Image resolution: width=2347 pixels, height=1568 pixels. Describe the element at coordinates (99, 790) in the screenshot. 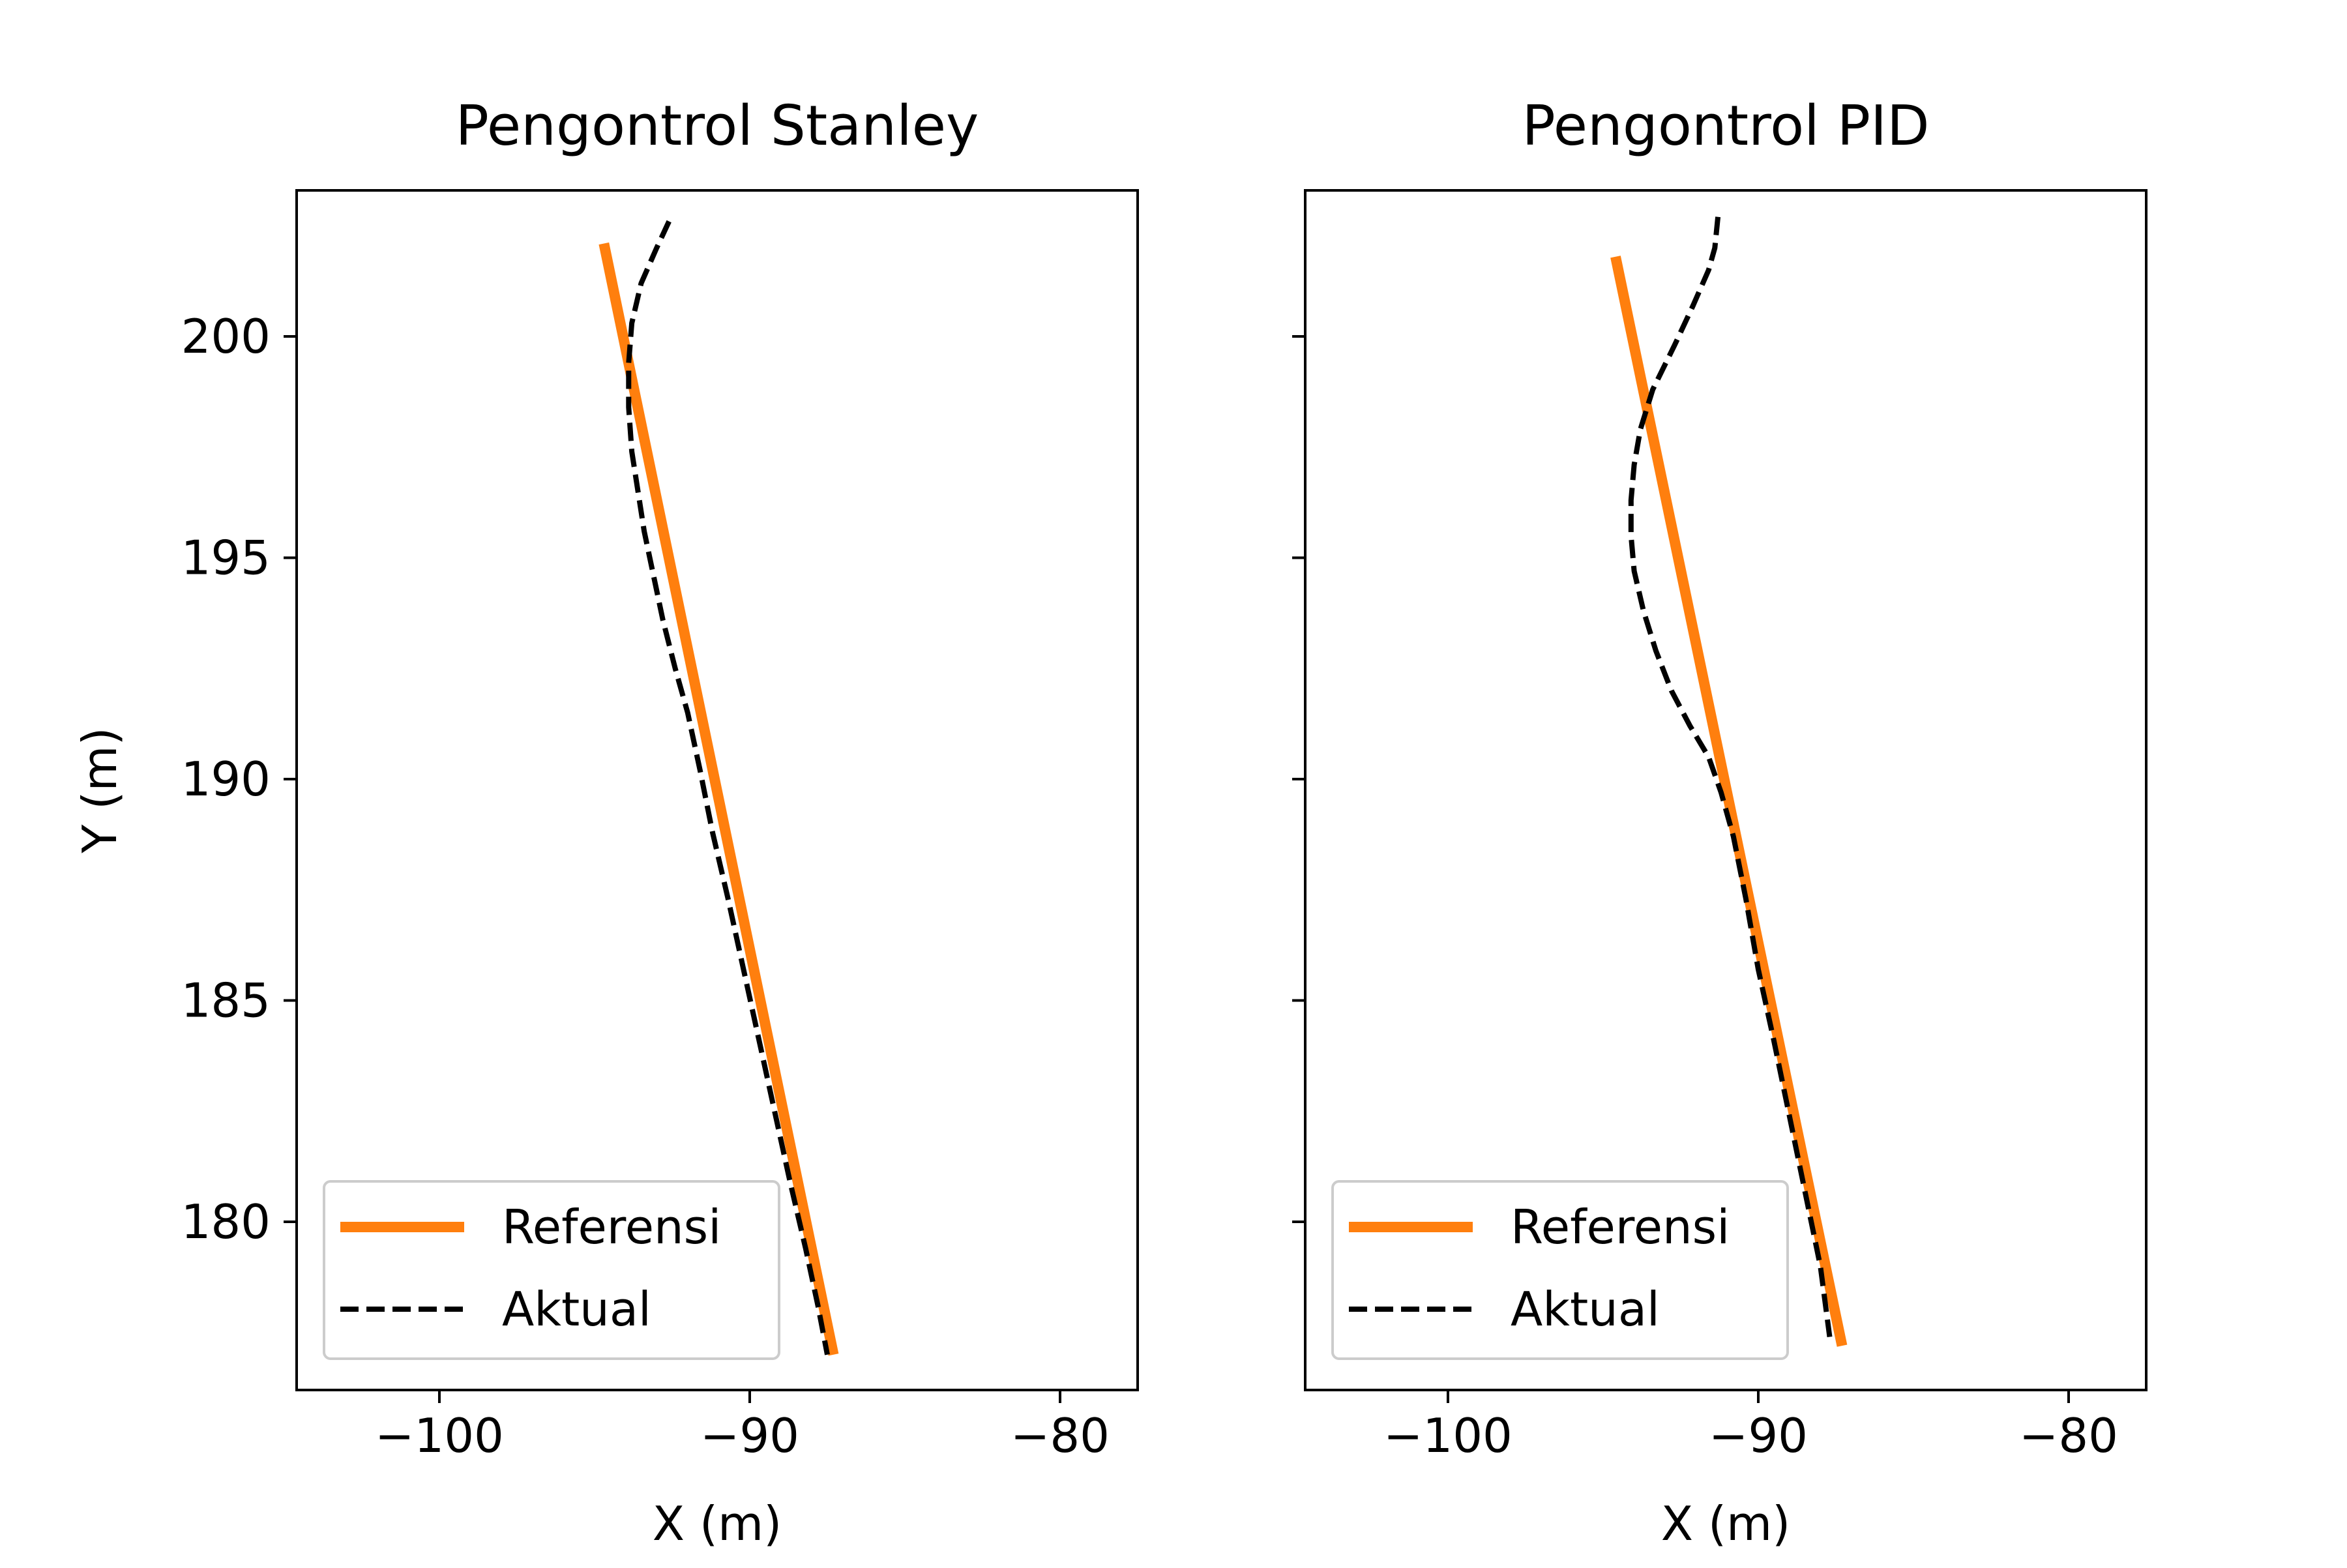

I see `y-axis-label: Y (m)` at that location.